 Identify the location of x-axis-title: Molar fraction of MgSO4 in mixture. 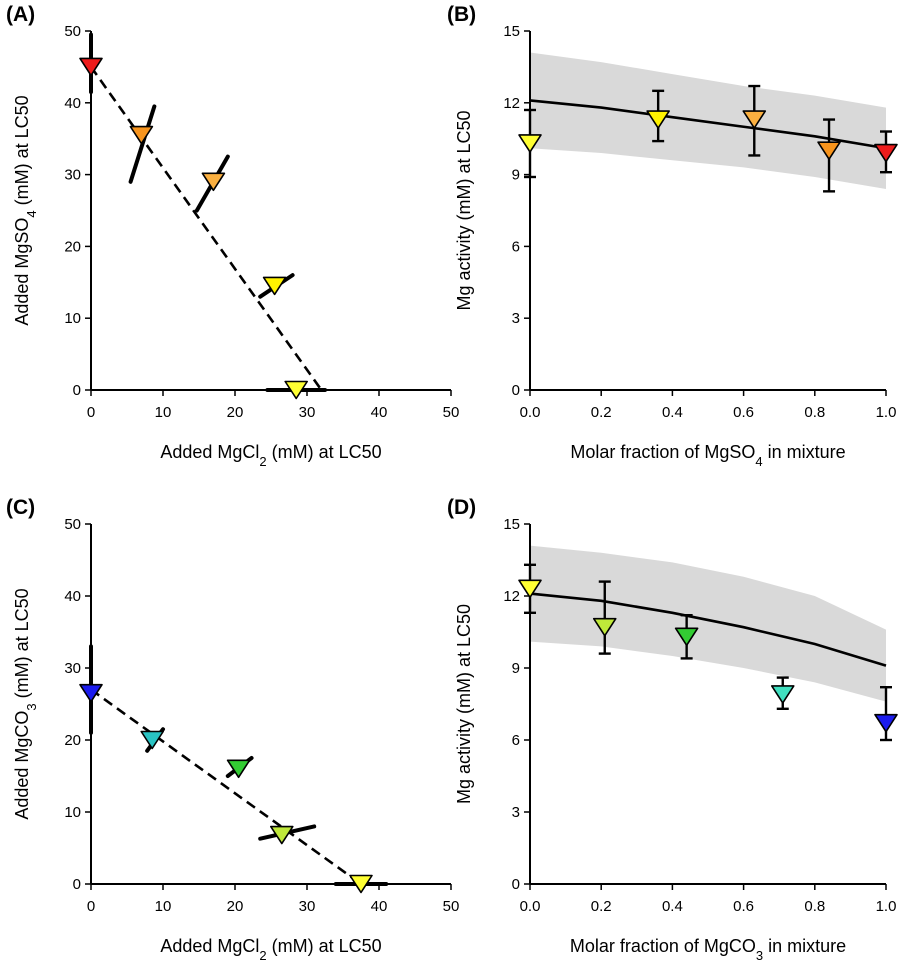
(707, 455).